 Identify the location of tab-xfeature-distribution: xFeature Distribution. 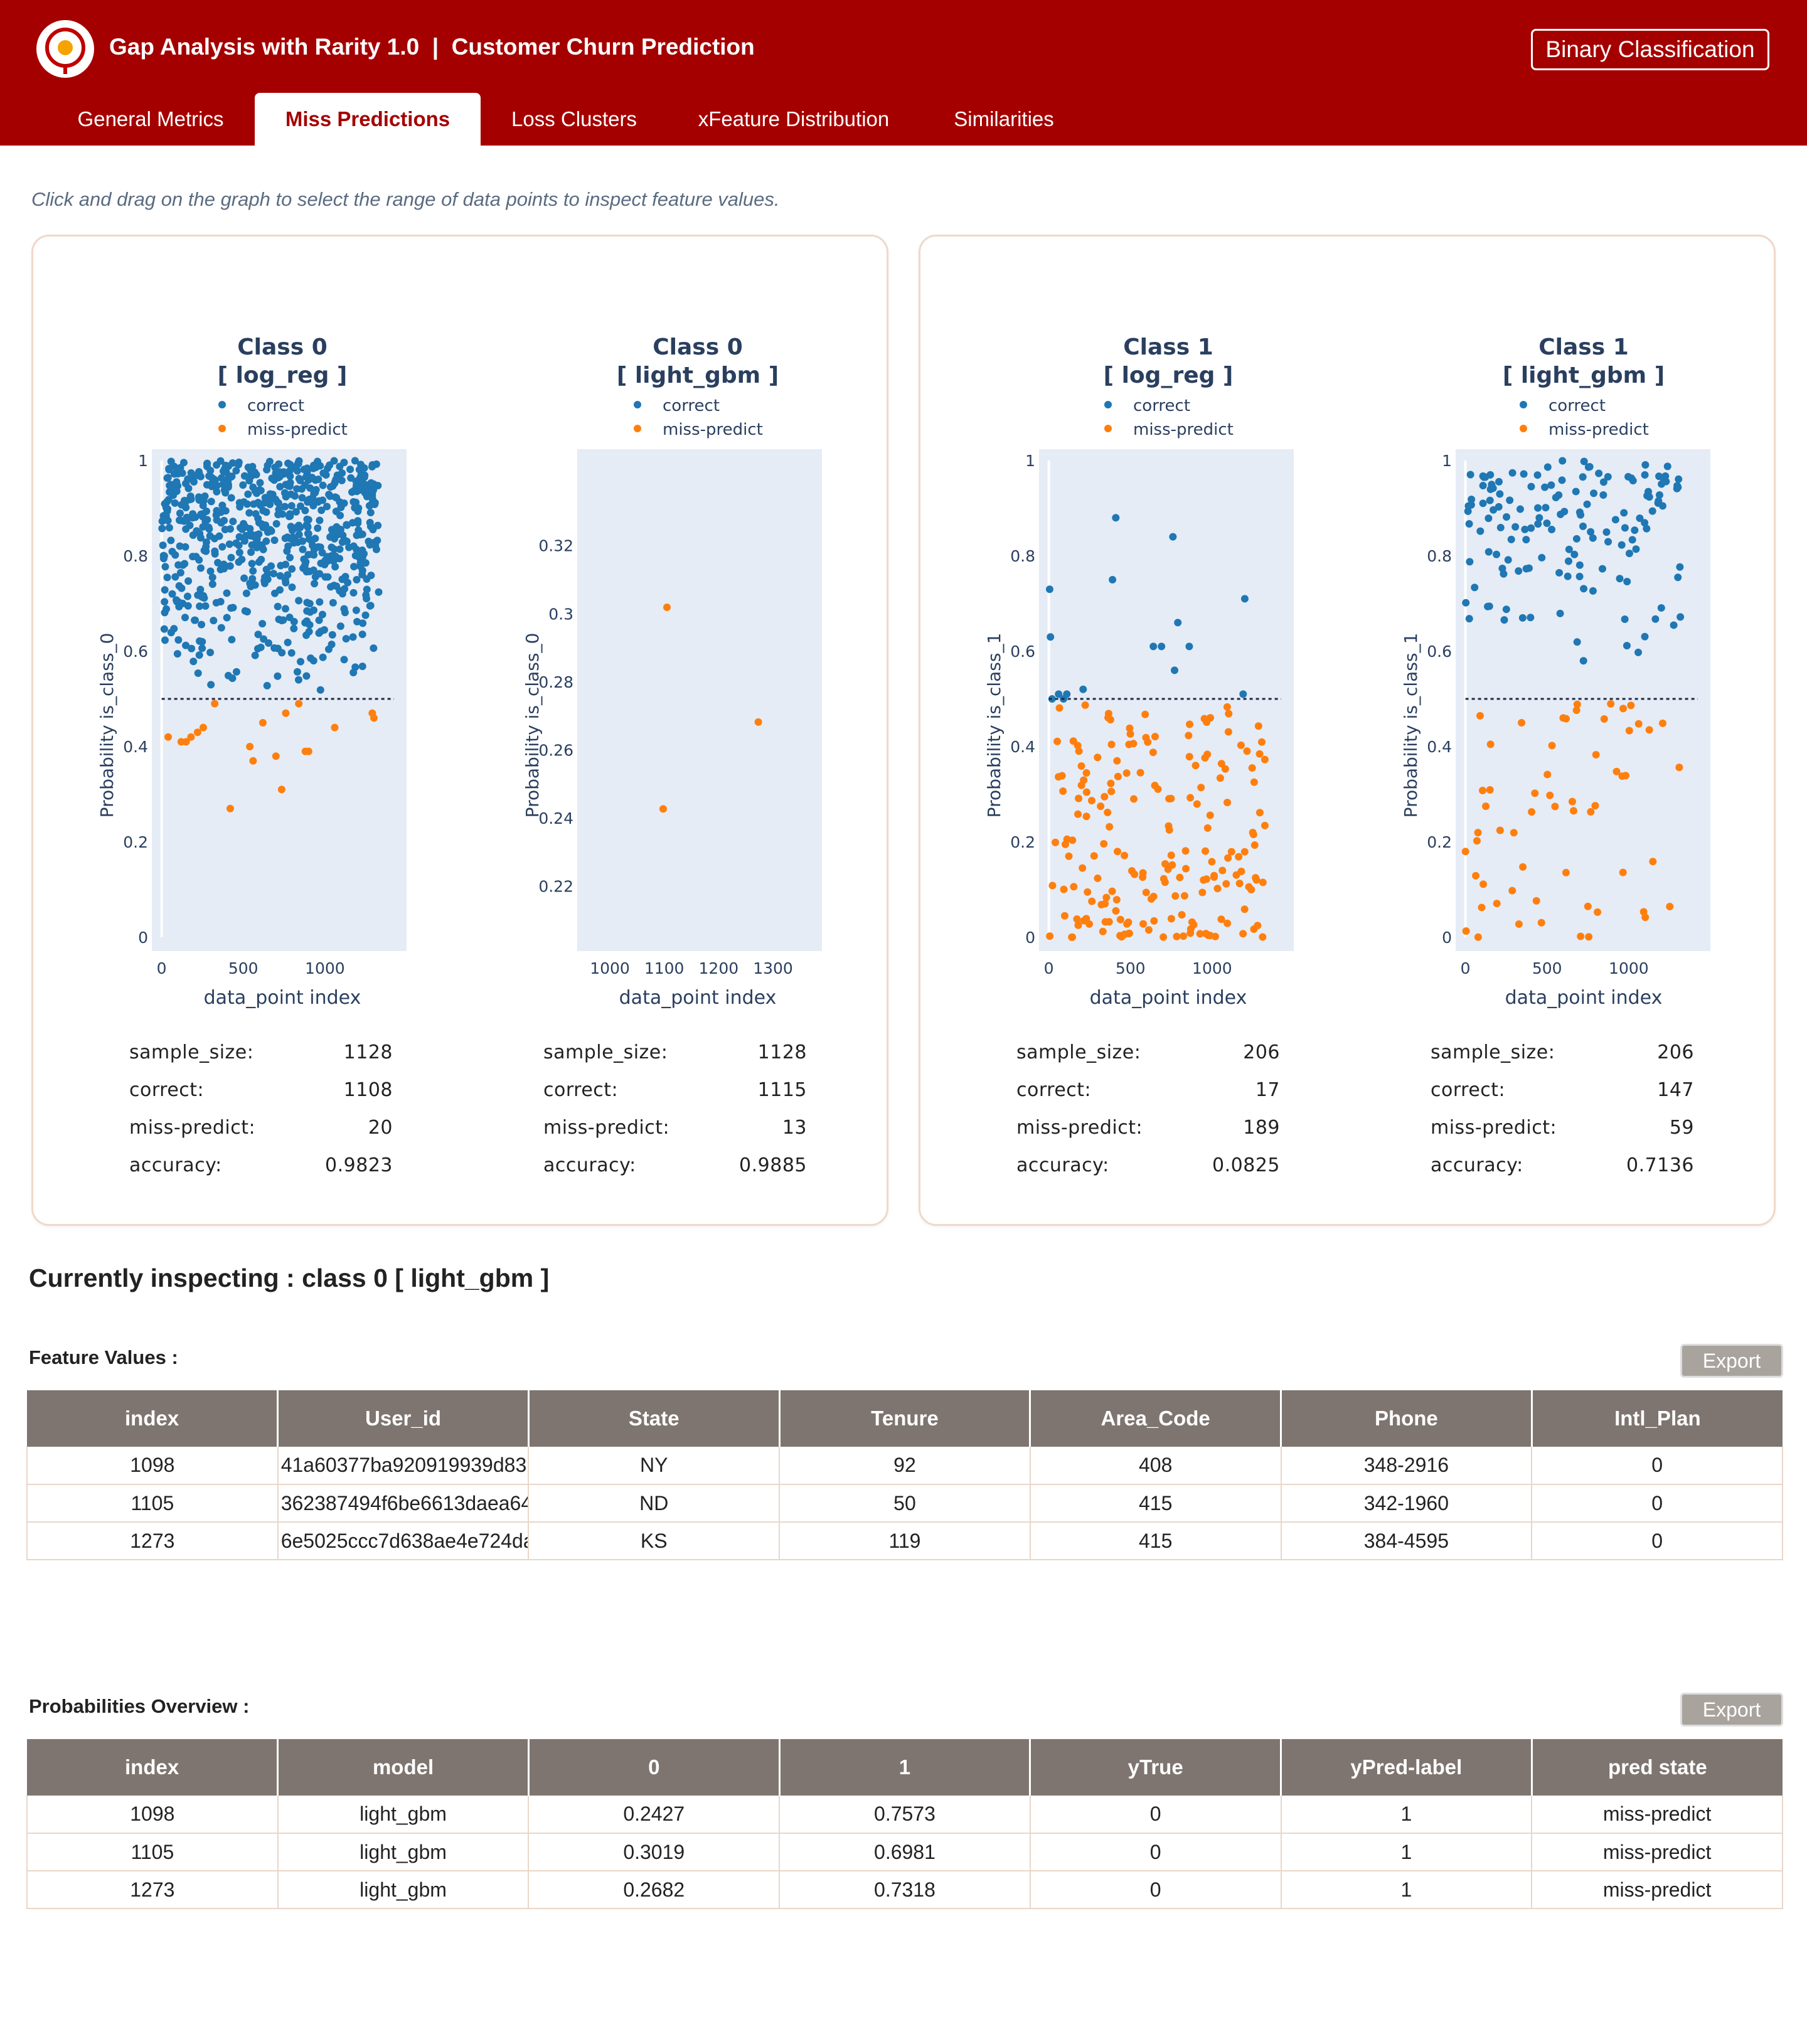
(794, 118).